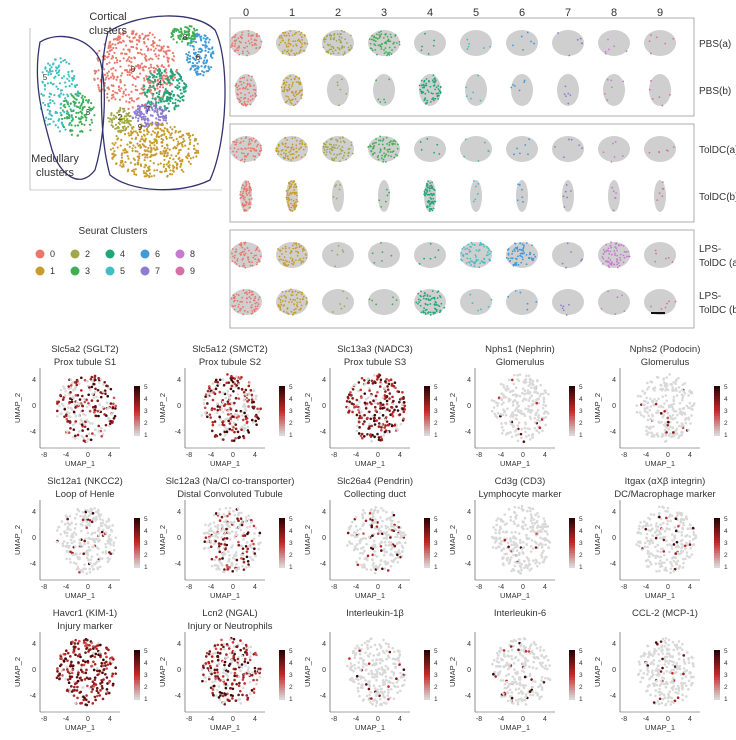 This screenshot has height=740, width=736. I want to click on feature-xlabel: UMAP_1, so click(80, 463).